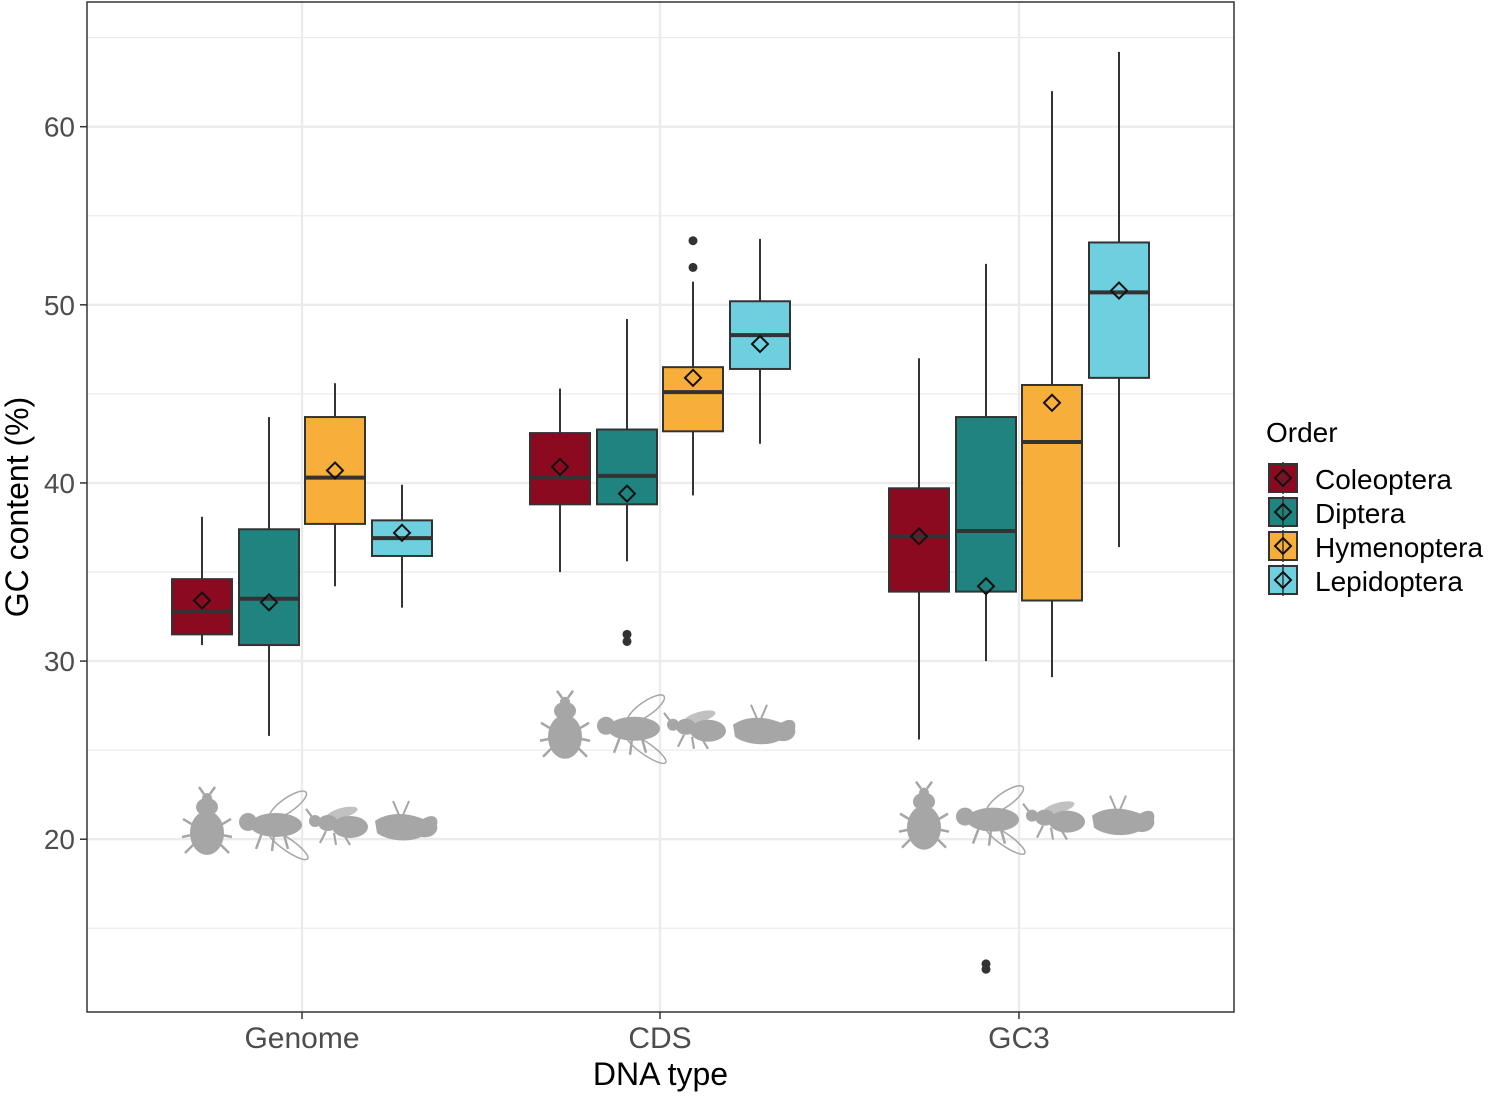 The width and height of the screenshot is (1500, 1099). What do you see at coordinates (1383, 479) in the screenshot?
I see `legend-label: Coleoptera` at bounding box center [1383, 479].